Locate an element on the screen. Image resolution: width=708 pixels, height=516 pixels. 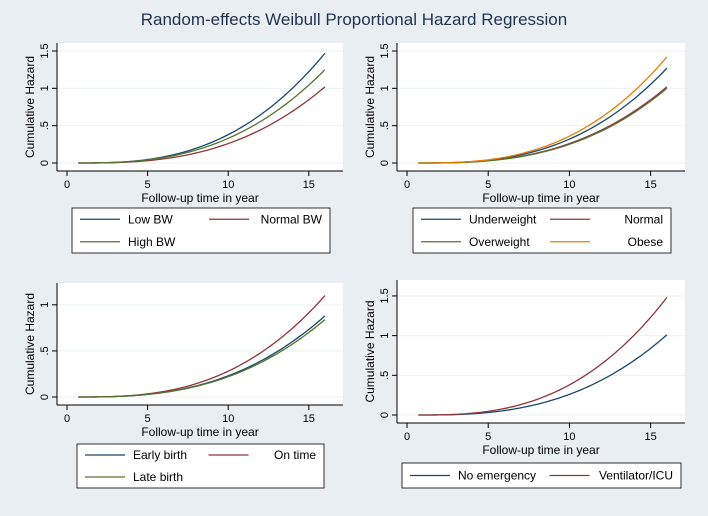
series-line-ventilator-icu is located at coordinates (543, 356).